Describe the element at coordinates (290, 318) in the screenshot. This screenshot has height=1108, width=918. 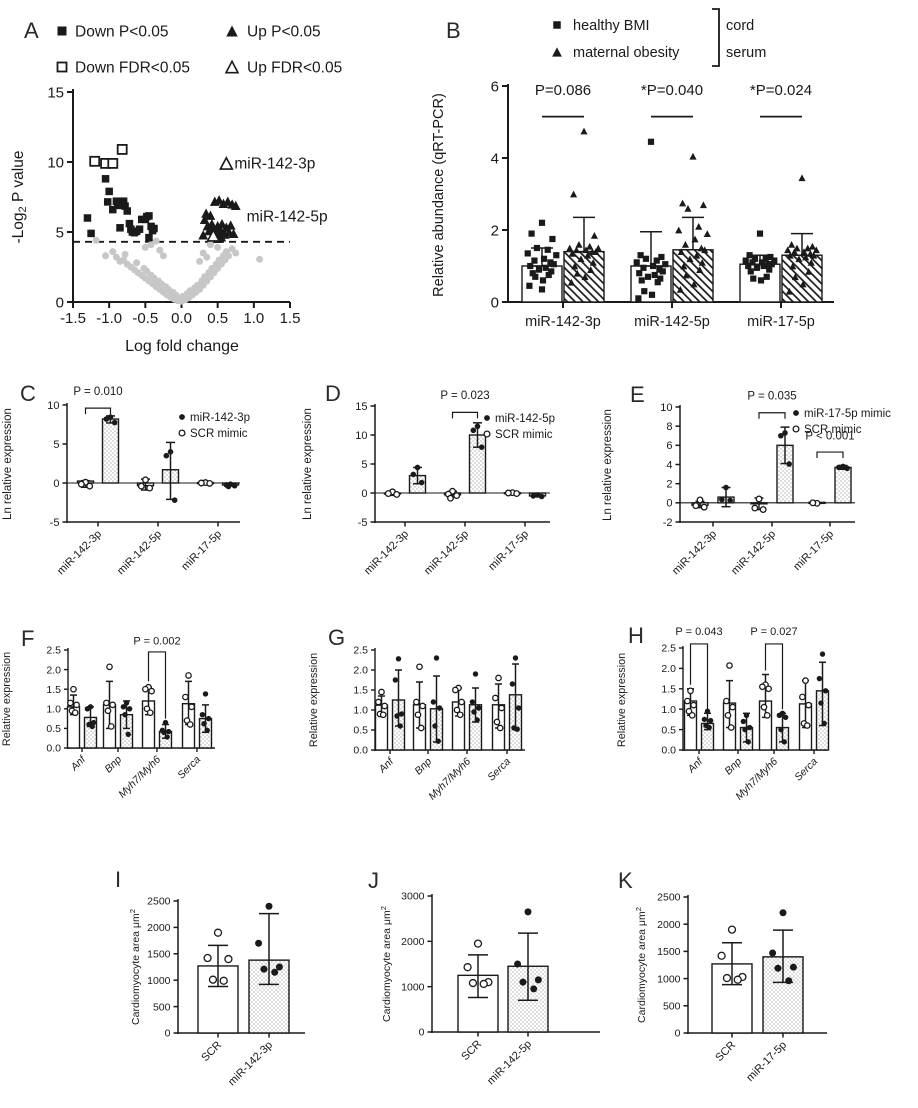
I see `svg-text: 1.5` at that location.